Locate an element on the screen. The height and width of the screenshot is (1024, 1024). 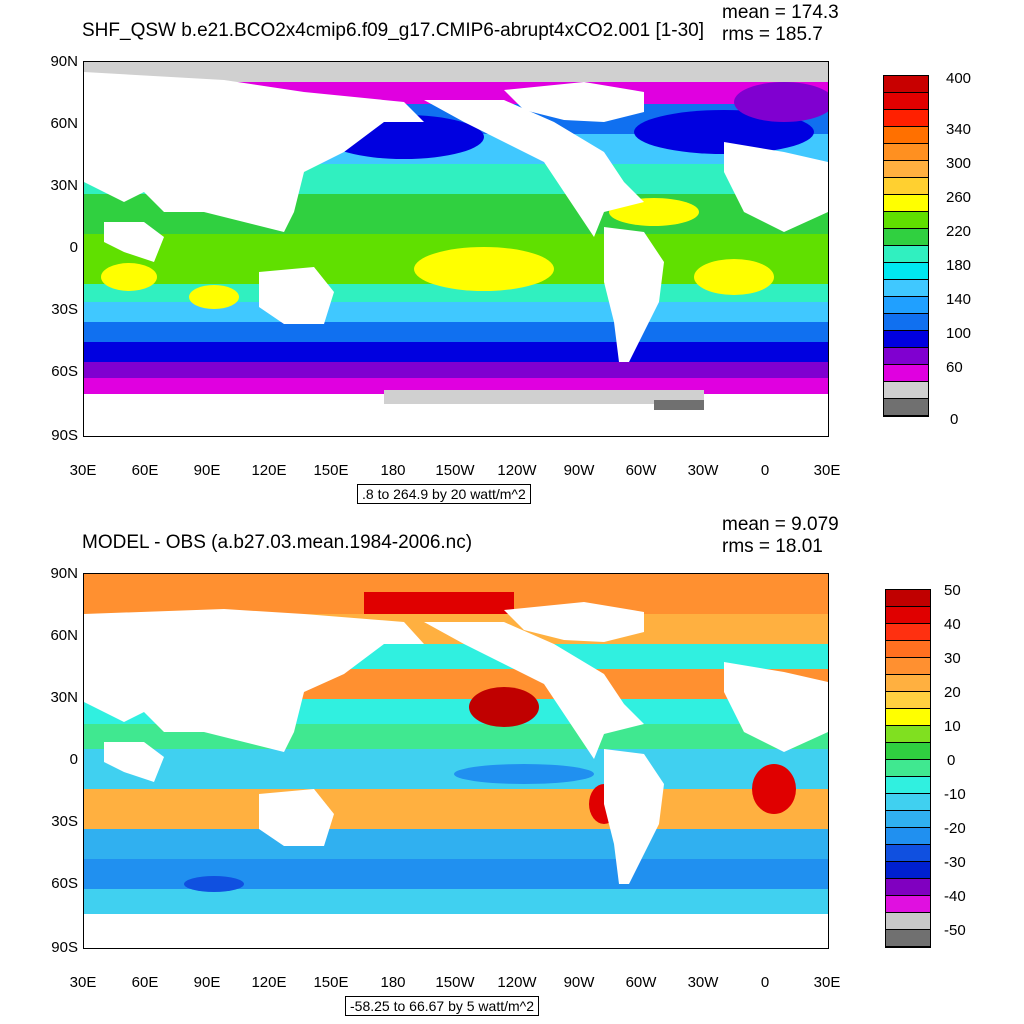
colorbar-label: 400 is located at coordinates (959, 78).